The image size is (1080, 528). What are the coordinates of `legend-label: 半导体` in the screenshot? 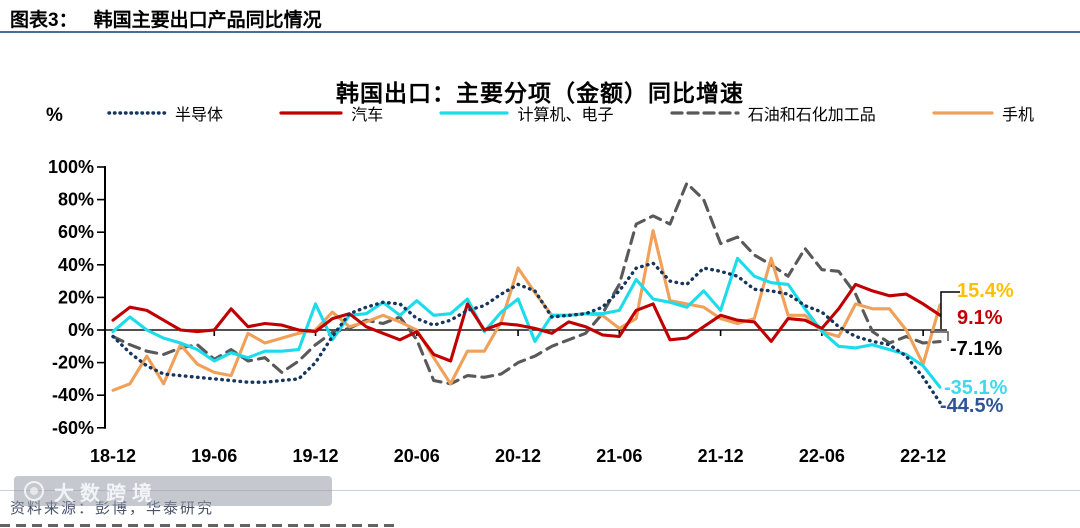 It's located at (199, 115).